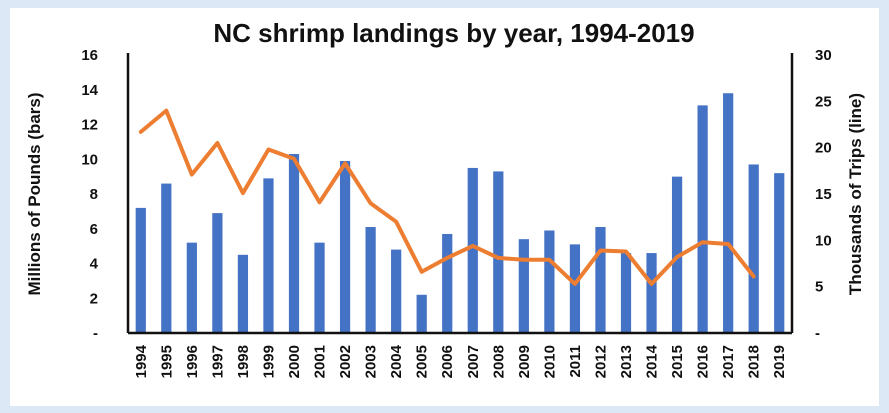 This screenshot has height=413, width=889. I want to click on left-y-tick-label: 8, so click(94, 194).